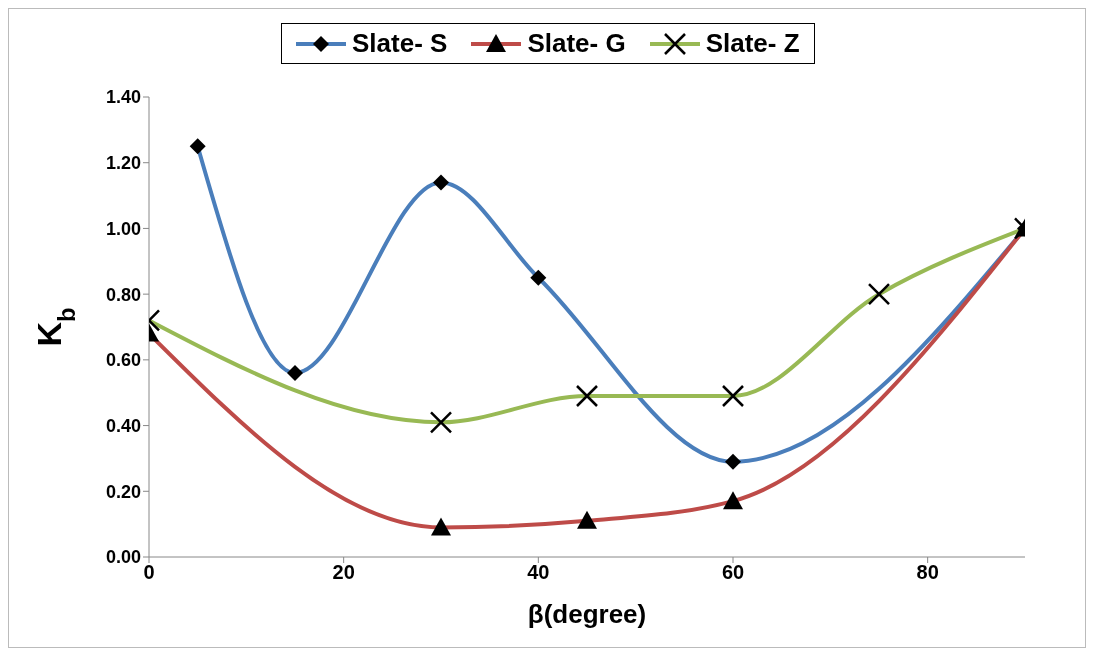 The height and width of the screenshot is (657, 1094). I want to click on y-tick-label: 1.40, so click(123, 97).